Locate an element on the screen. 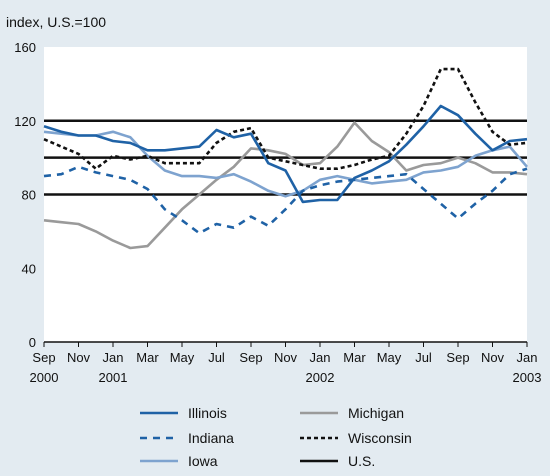  legend-label: U.S. is located at coordinates (361, 461).